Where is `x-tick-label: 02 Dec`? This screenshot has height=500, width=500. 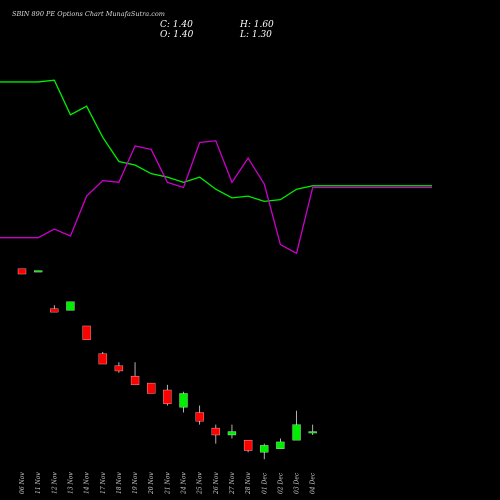 x-tick-label: 02 Dec is located at coordinates (280, 483).